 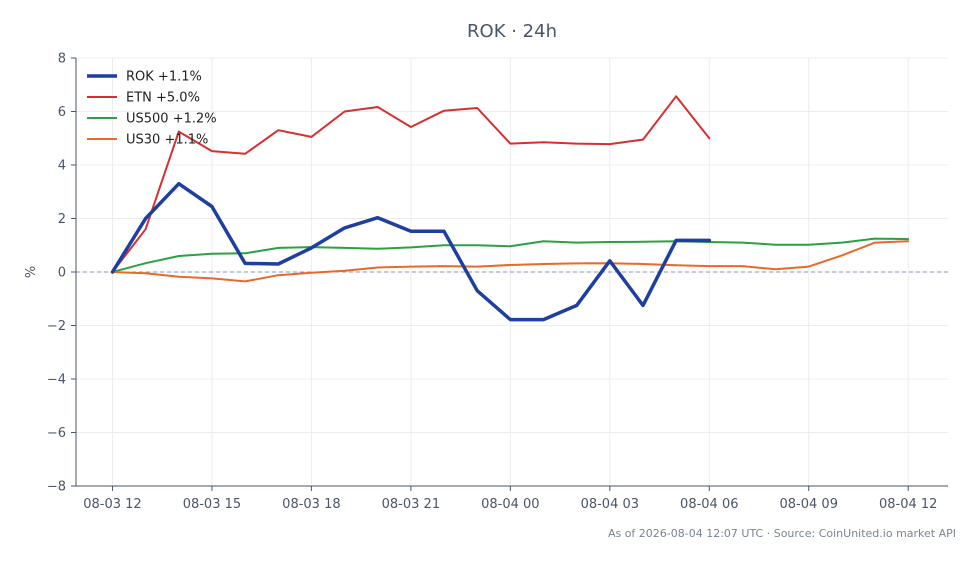 I want to click on y-tick-label: 4, so click(x=62, y=166).